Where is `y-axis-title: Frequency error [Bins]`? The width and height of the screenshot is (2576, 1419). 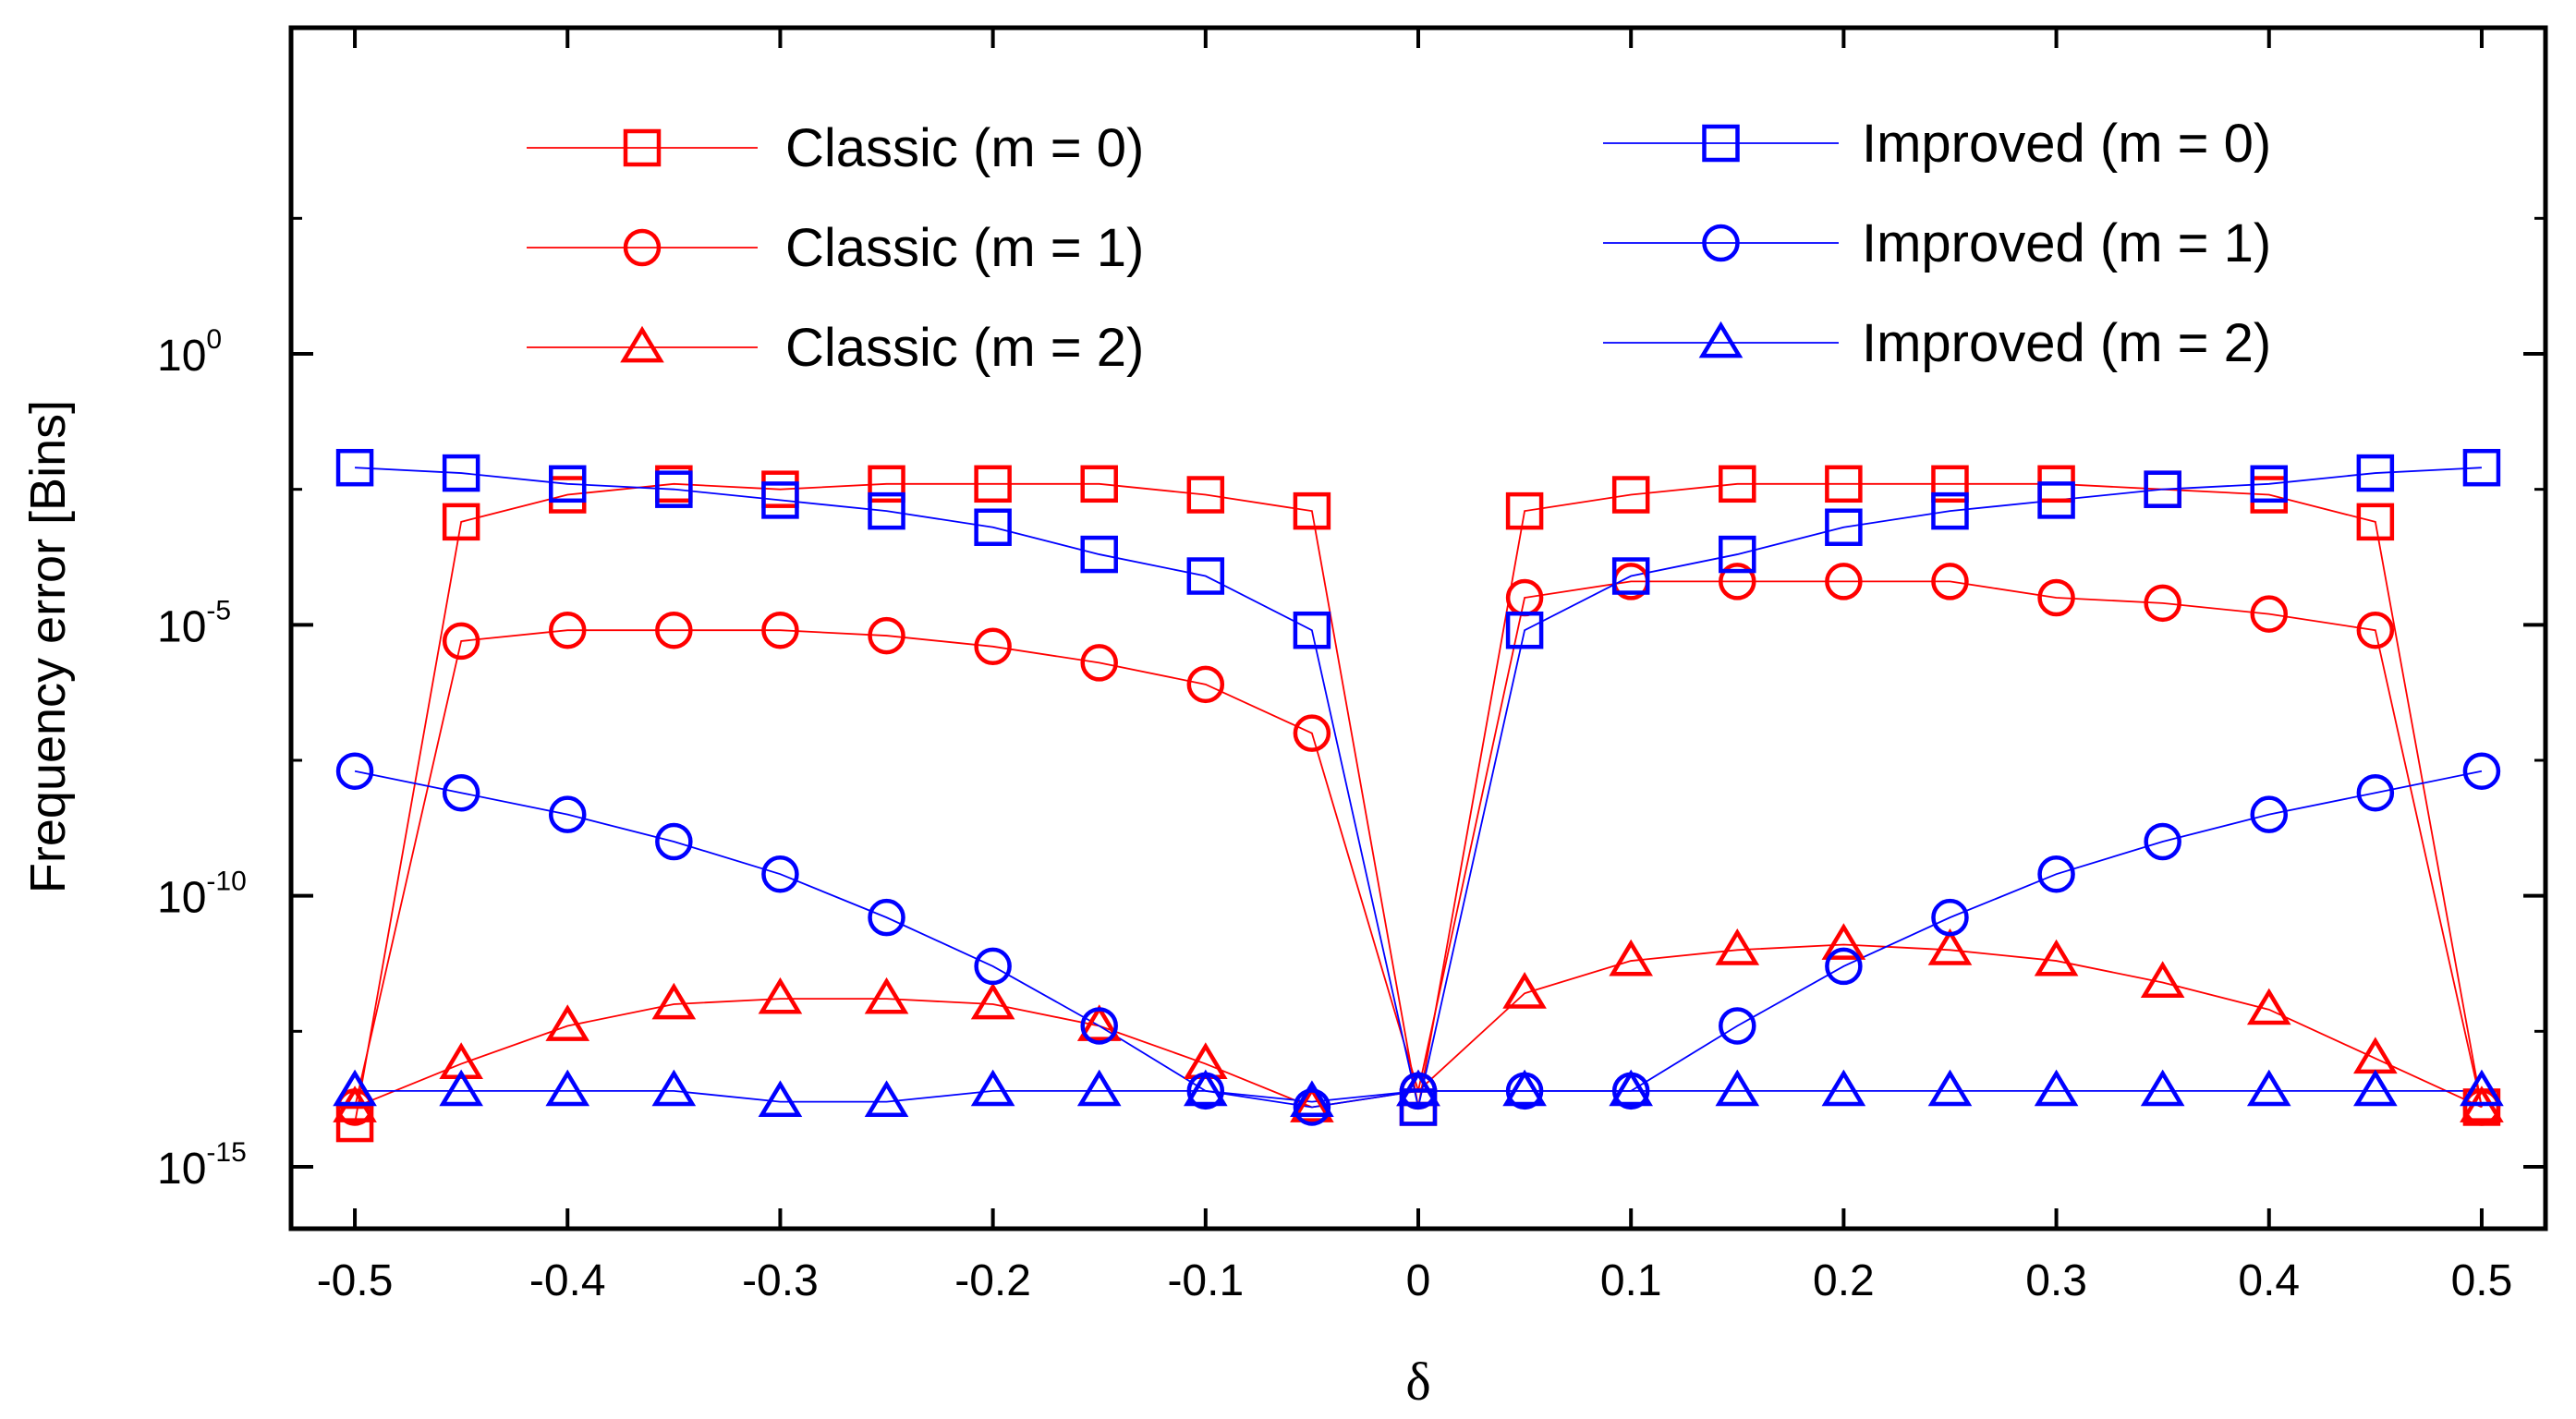
y-axis-title: Frequency error [Bins] is located at coordinates (48, 646).